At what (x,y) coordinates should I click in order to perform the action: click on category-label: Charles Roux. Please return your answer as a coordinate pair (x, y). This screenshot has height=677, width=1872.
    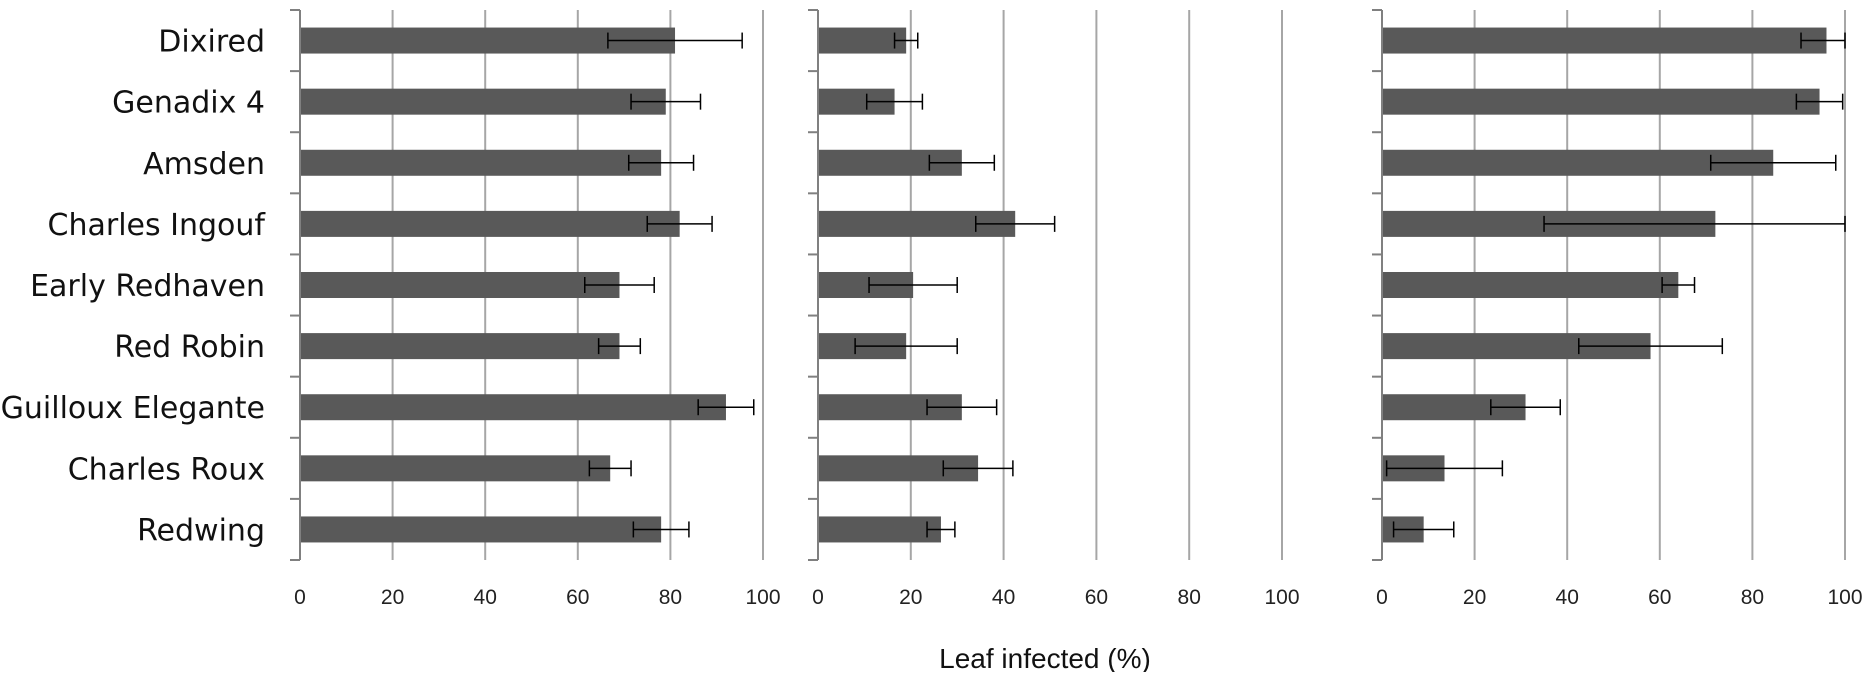
    Looking at the image, I should click on (166, 469).